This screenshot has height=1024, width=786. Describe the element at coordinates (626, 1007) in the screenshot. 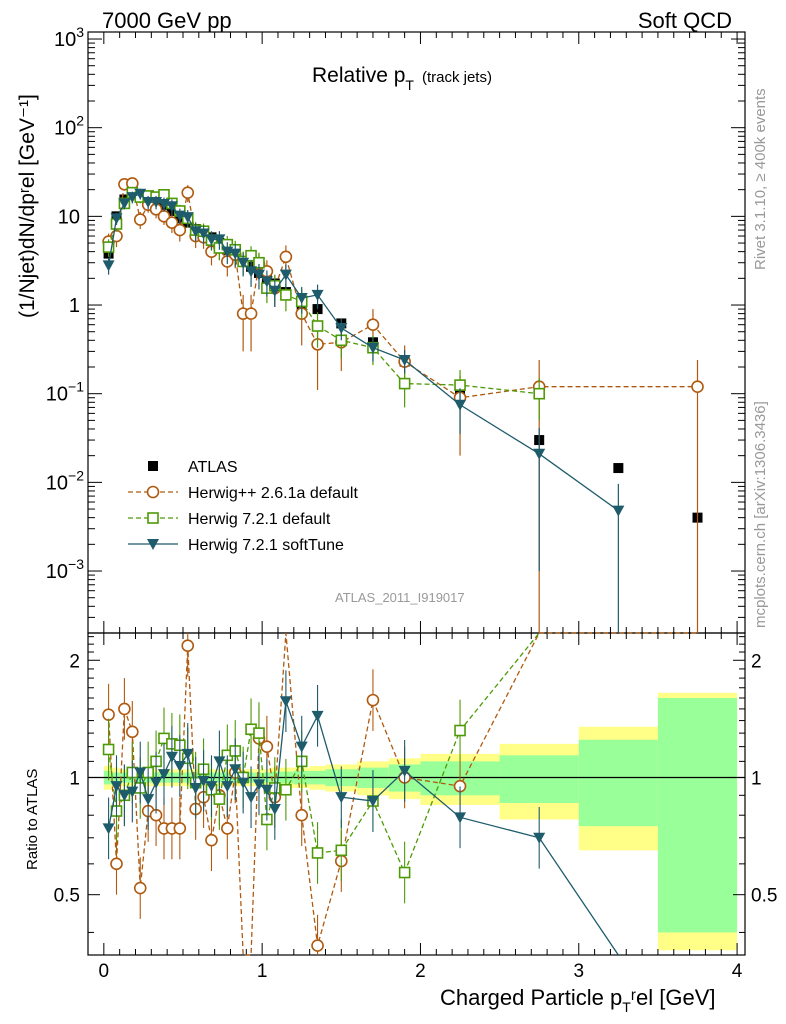

I see `x-label-sub: T` at that location.